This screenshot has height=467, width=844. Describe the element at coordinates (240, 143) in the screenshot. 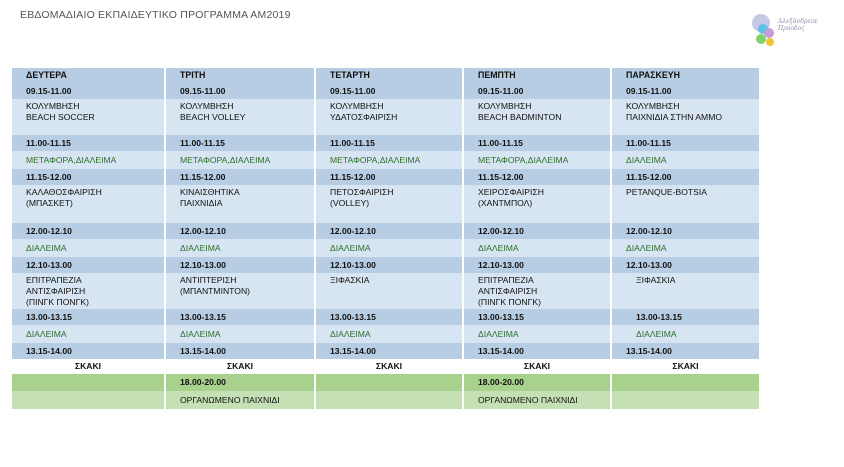

I see `cell-t2-1: 11.00-11.15` at that location.